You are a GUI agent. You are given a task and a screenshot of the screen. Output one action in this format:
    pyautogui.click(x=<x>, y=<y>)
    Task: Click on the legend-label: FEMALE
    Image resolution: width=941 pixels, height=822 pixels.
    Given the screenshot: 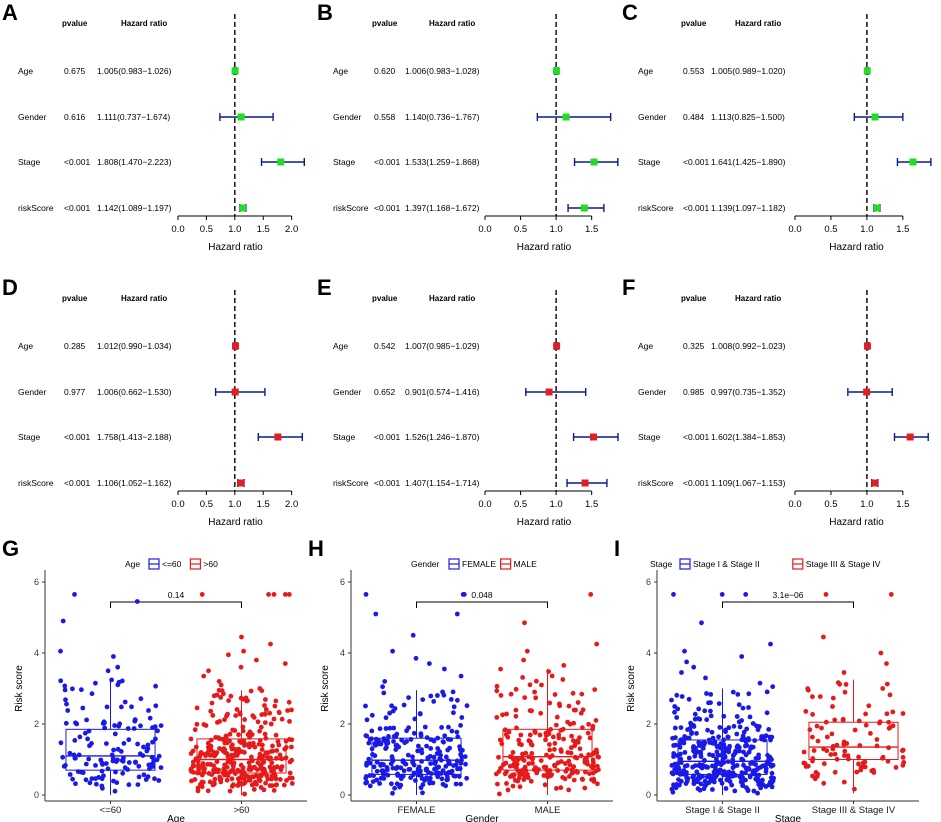 What is the action you would take?
    pyautogui.click(x=479, y=564)
    